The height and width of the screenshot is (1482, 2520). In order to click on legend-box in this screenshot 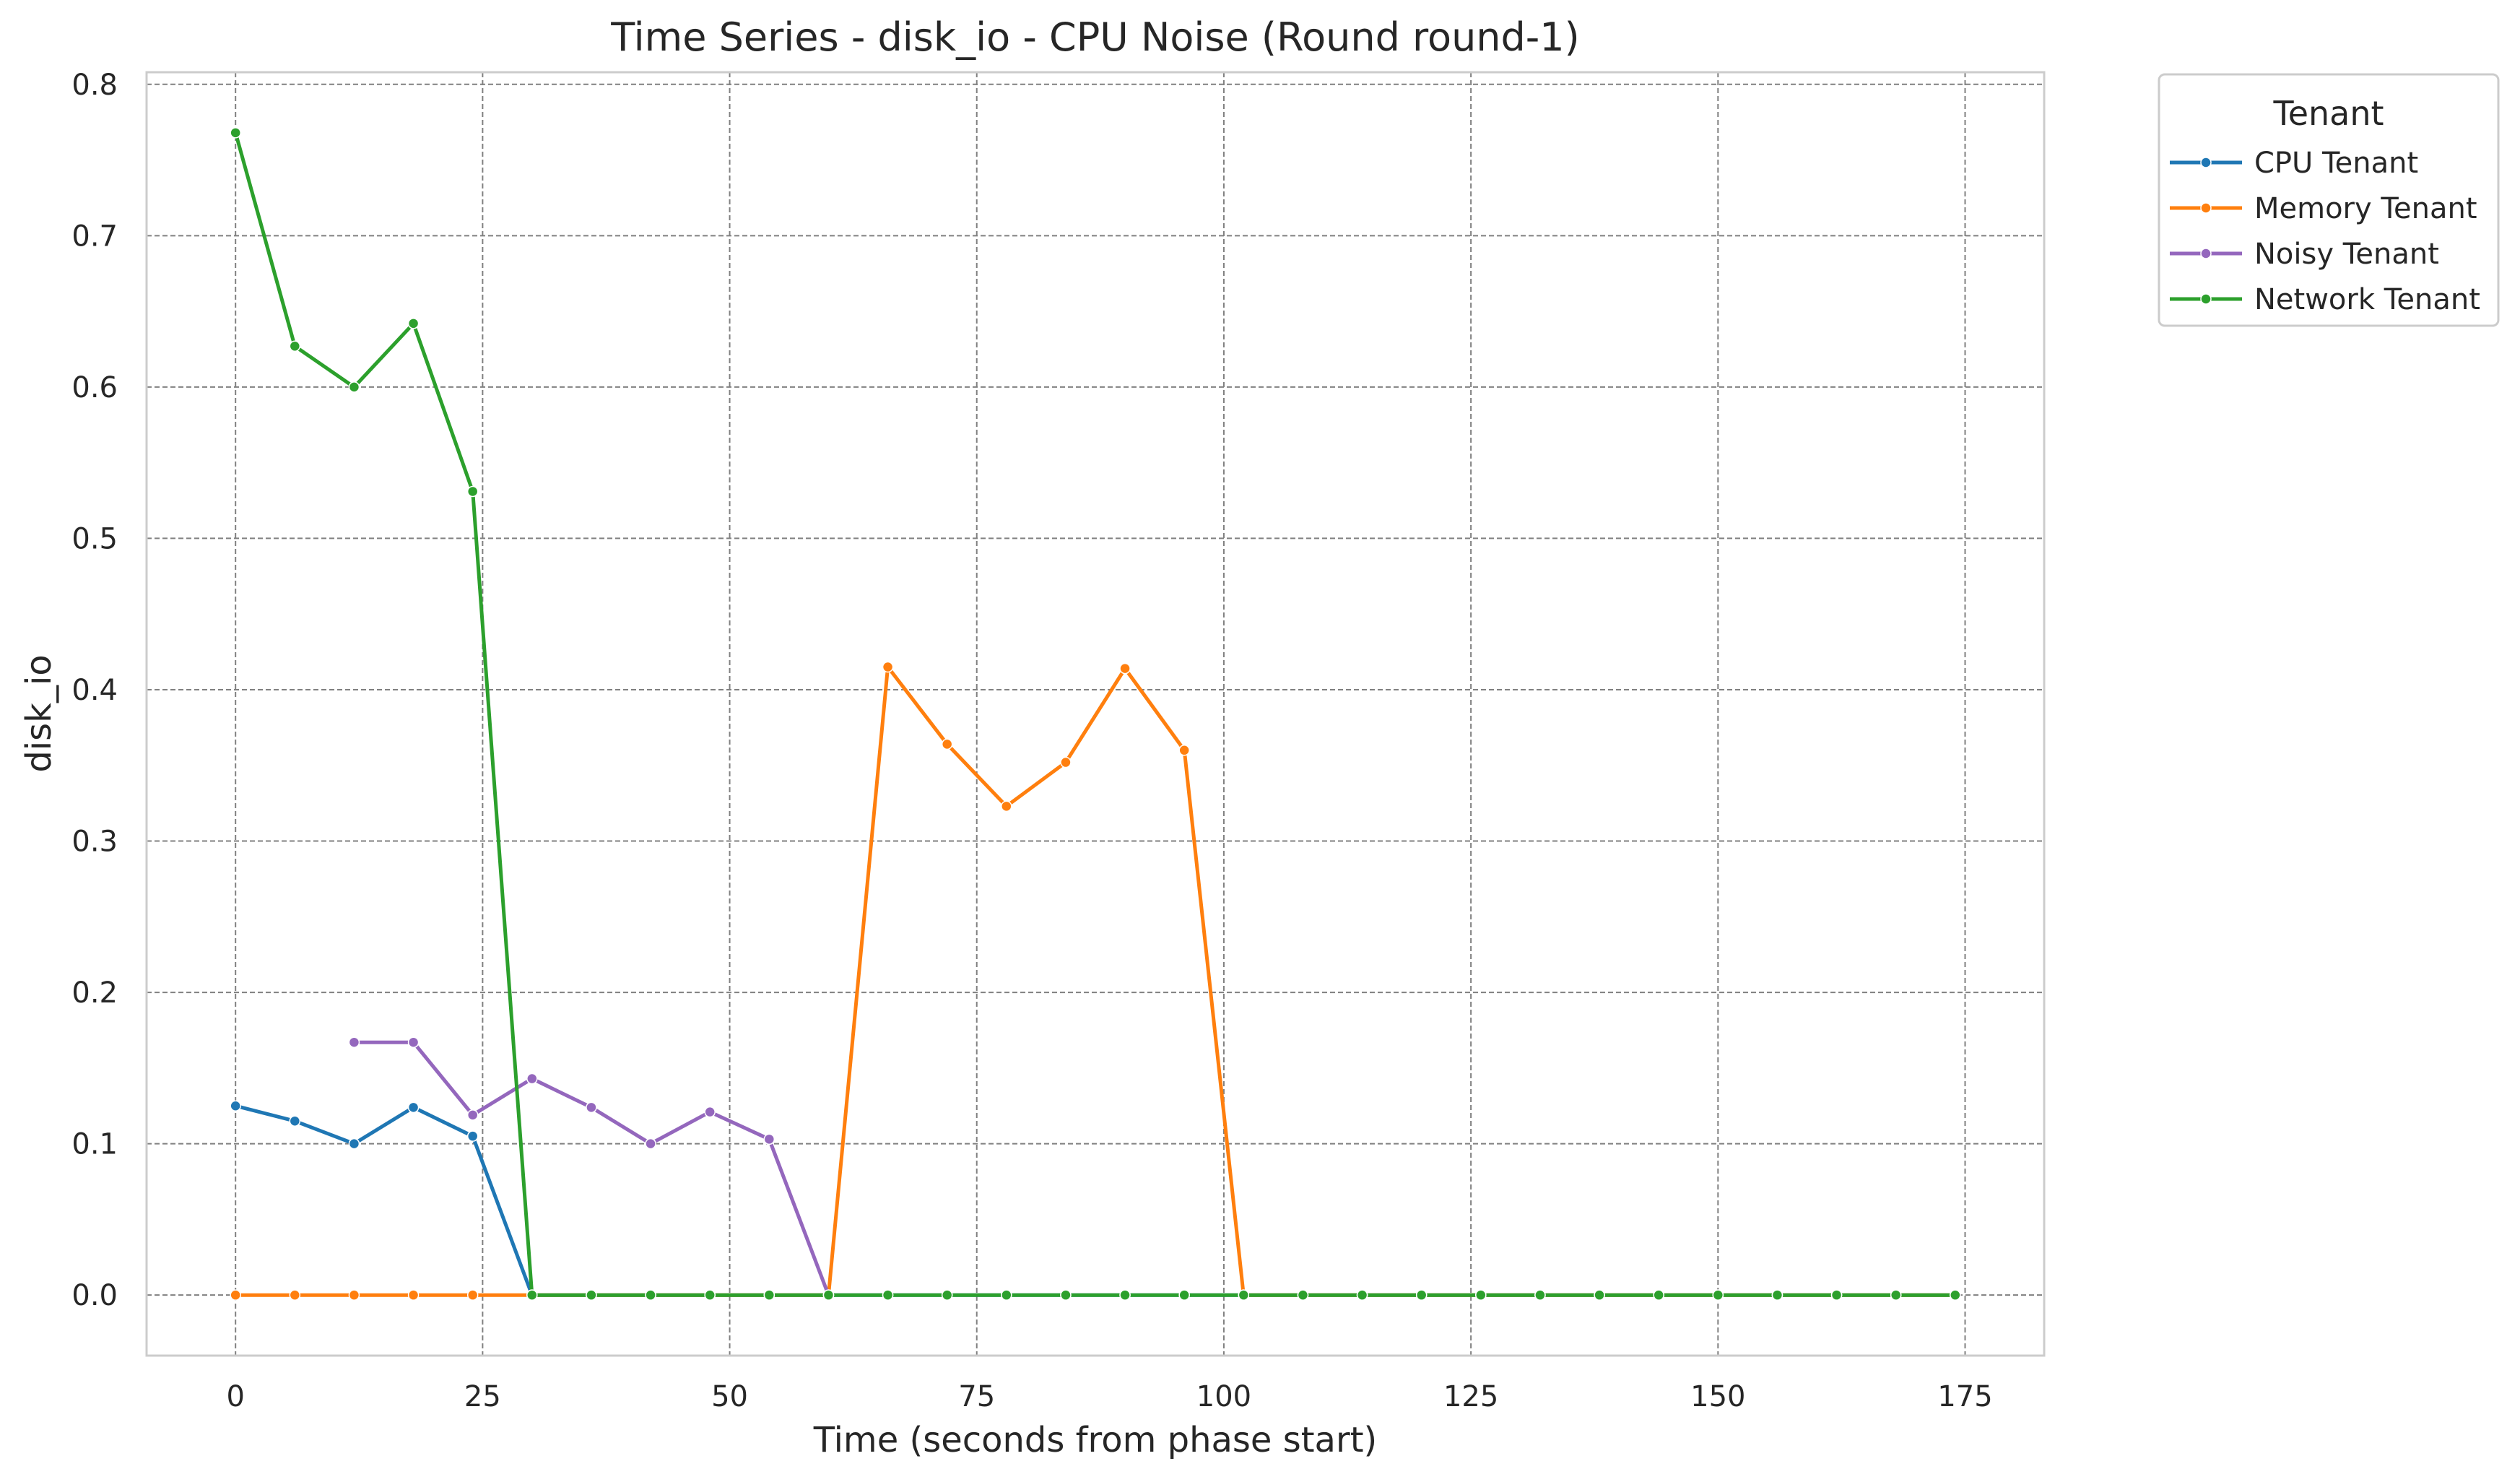, I will do `click(2329, 200)`.